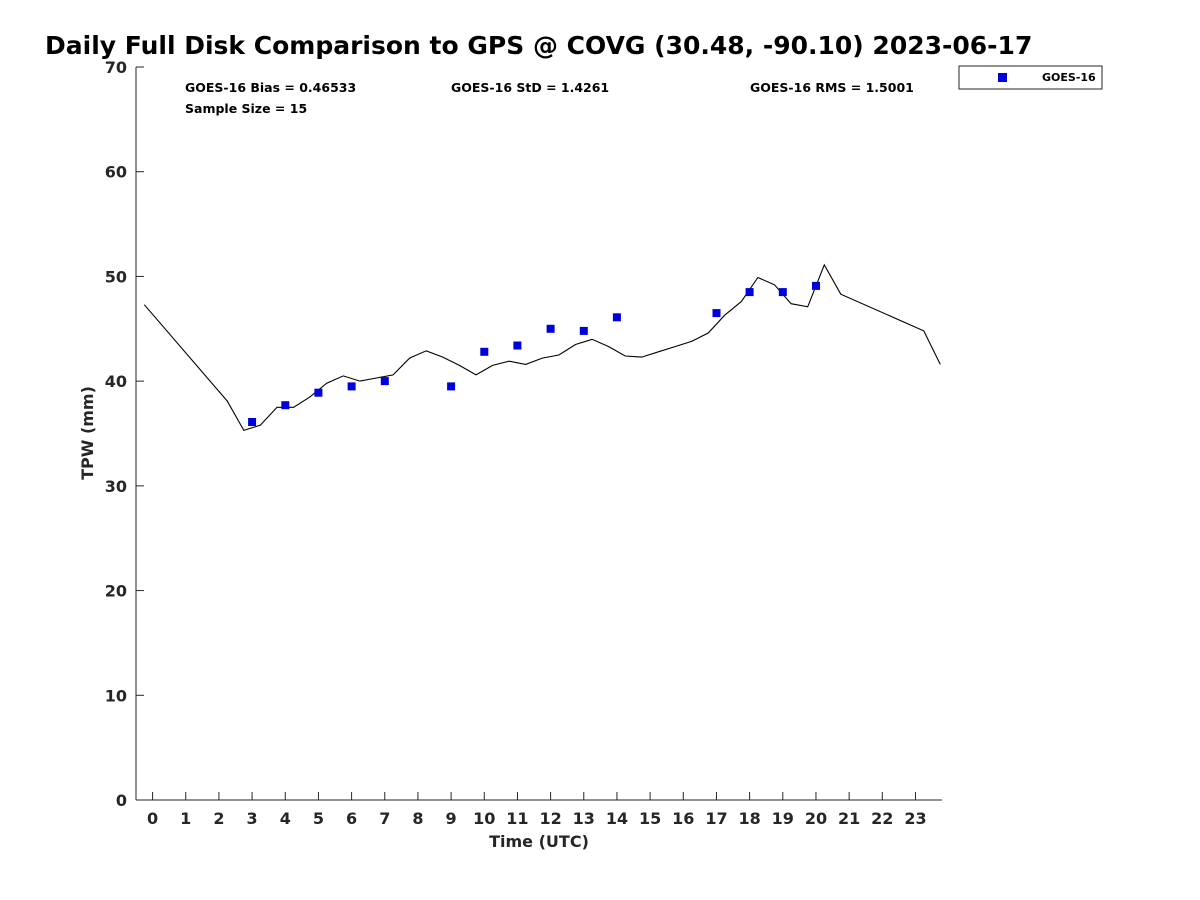 This screenshot has height=900, width=1200. Describe the element at coordinates (218, 818) in the screenshot. I see `x-tick-label: 2` at that location.